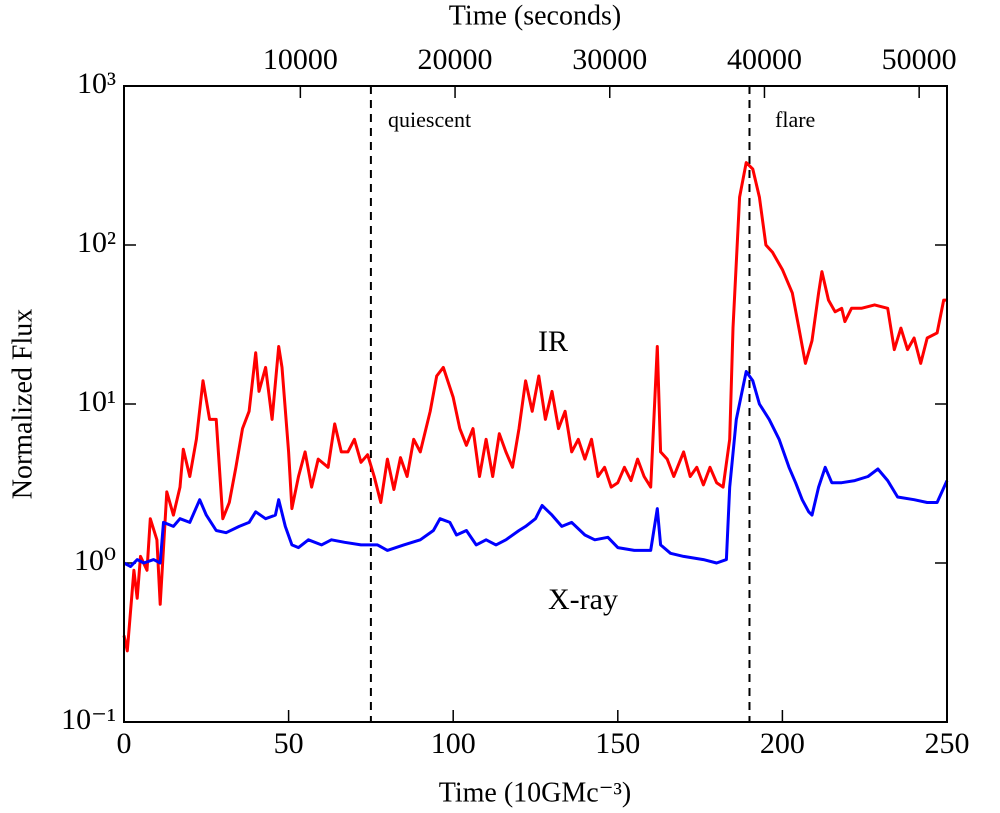 The image size is (1000, 813). What do you see at coordinates (124, 743) in the screenshot?
I see `x-tick-label: 0` at bounding box center [124, 743].